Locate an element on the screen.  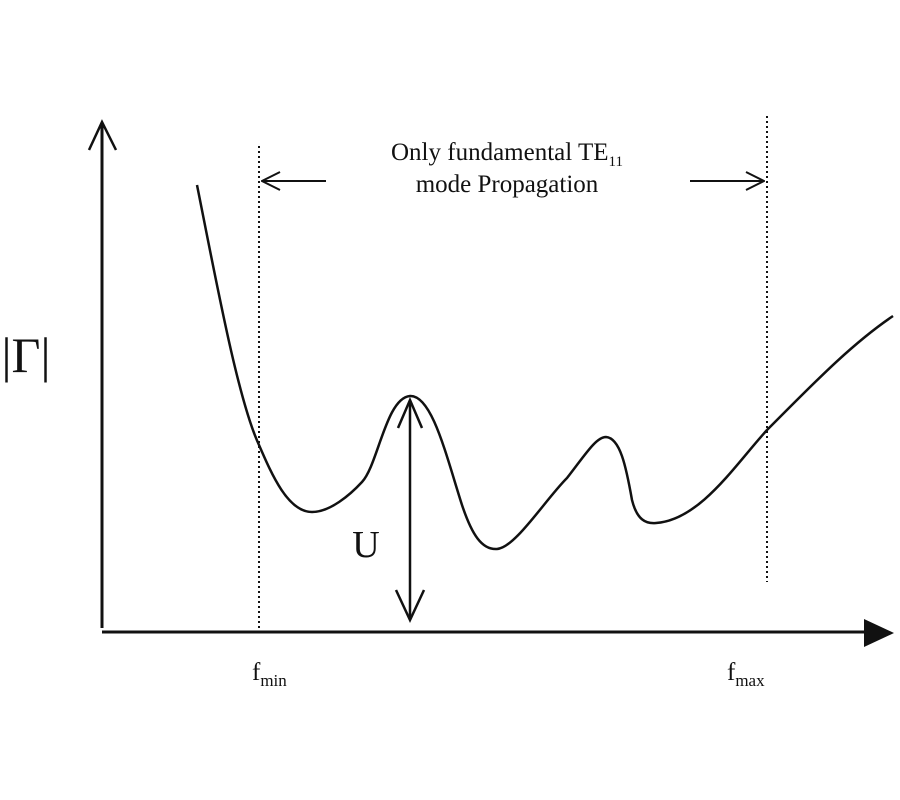
band-annotation-line1: Only fundamental TE11 is located at coordinates (507, 154).